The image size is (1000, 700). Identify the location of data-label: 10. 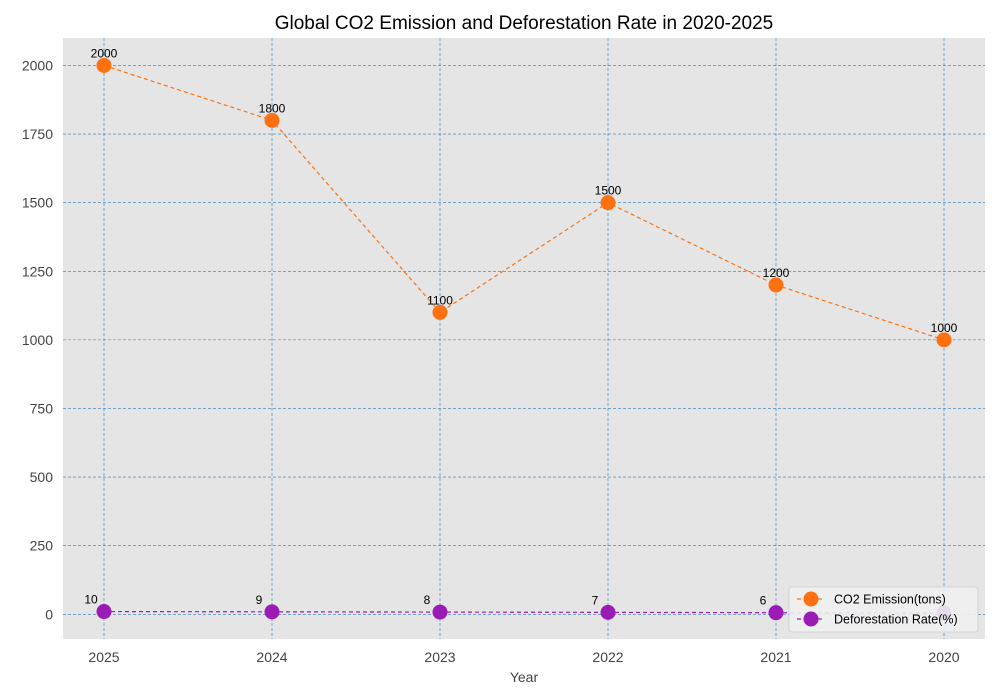
(91, 600).